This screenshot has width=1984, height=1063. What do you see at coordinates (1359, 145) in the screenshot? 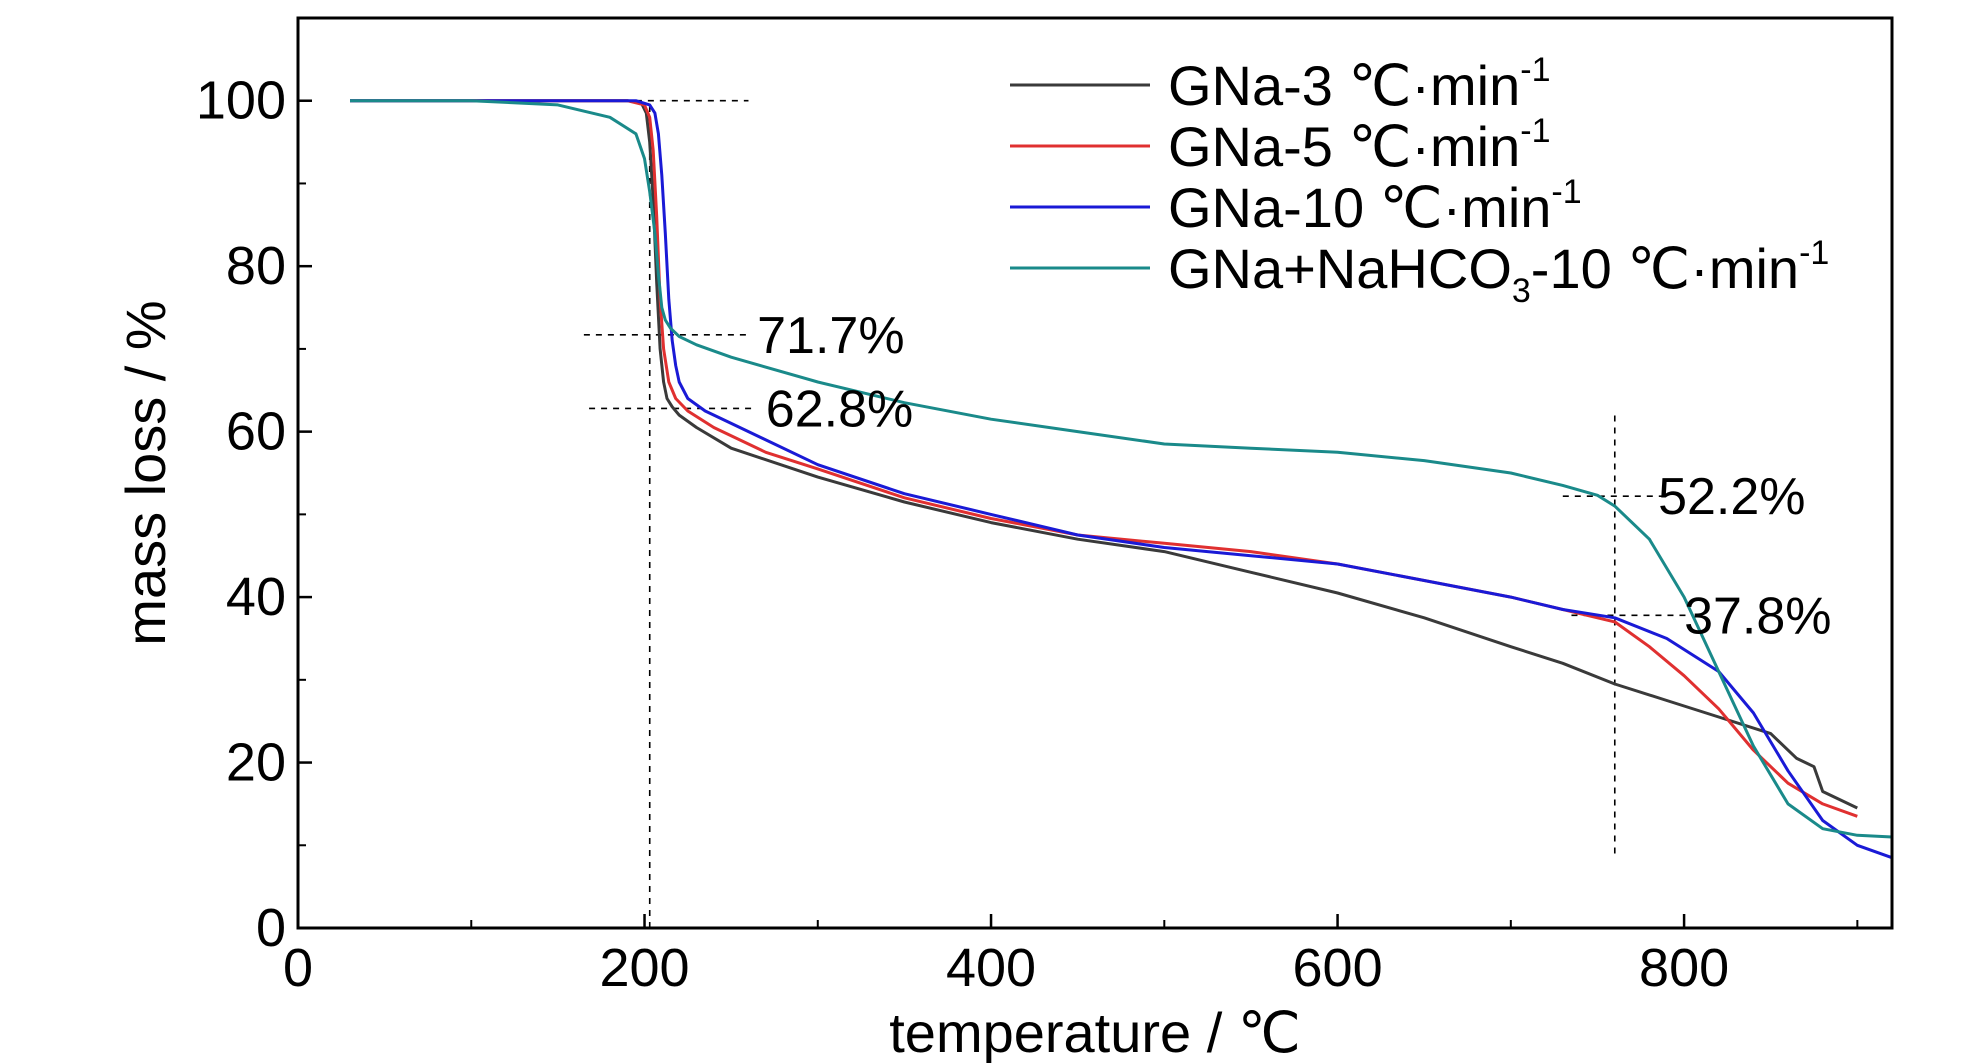
I see `legend-entry-1: GNa-5 ℃·min-1` at bounding box center [1359, 145].